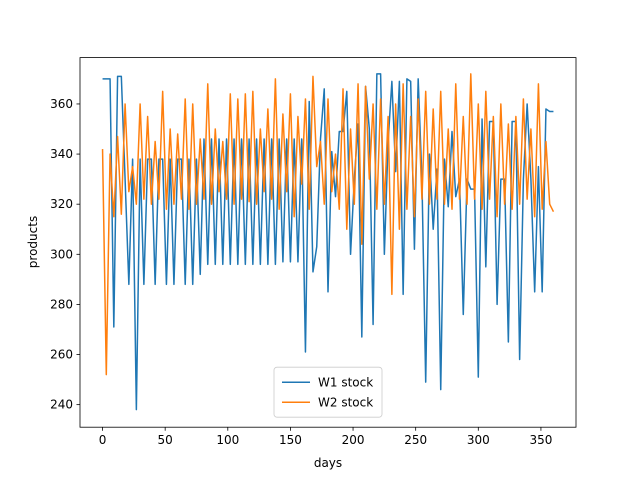 This screenshot has width=640, height=480. What do you see at coordinates (33, 242) in the screenshot?
I see `y-axis-label: products` at bounding box center [33, 242].